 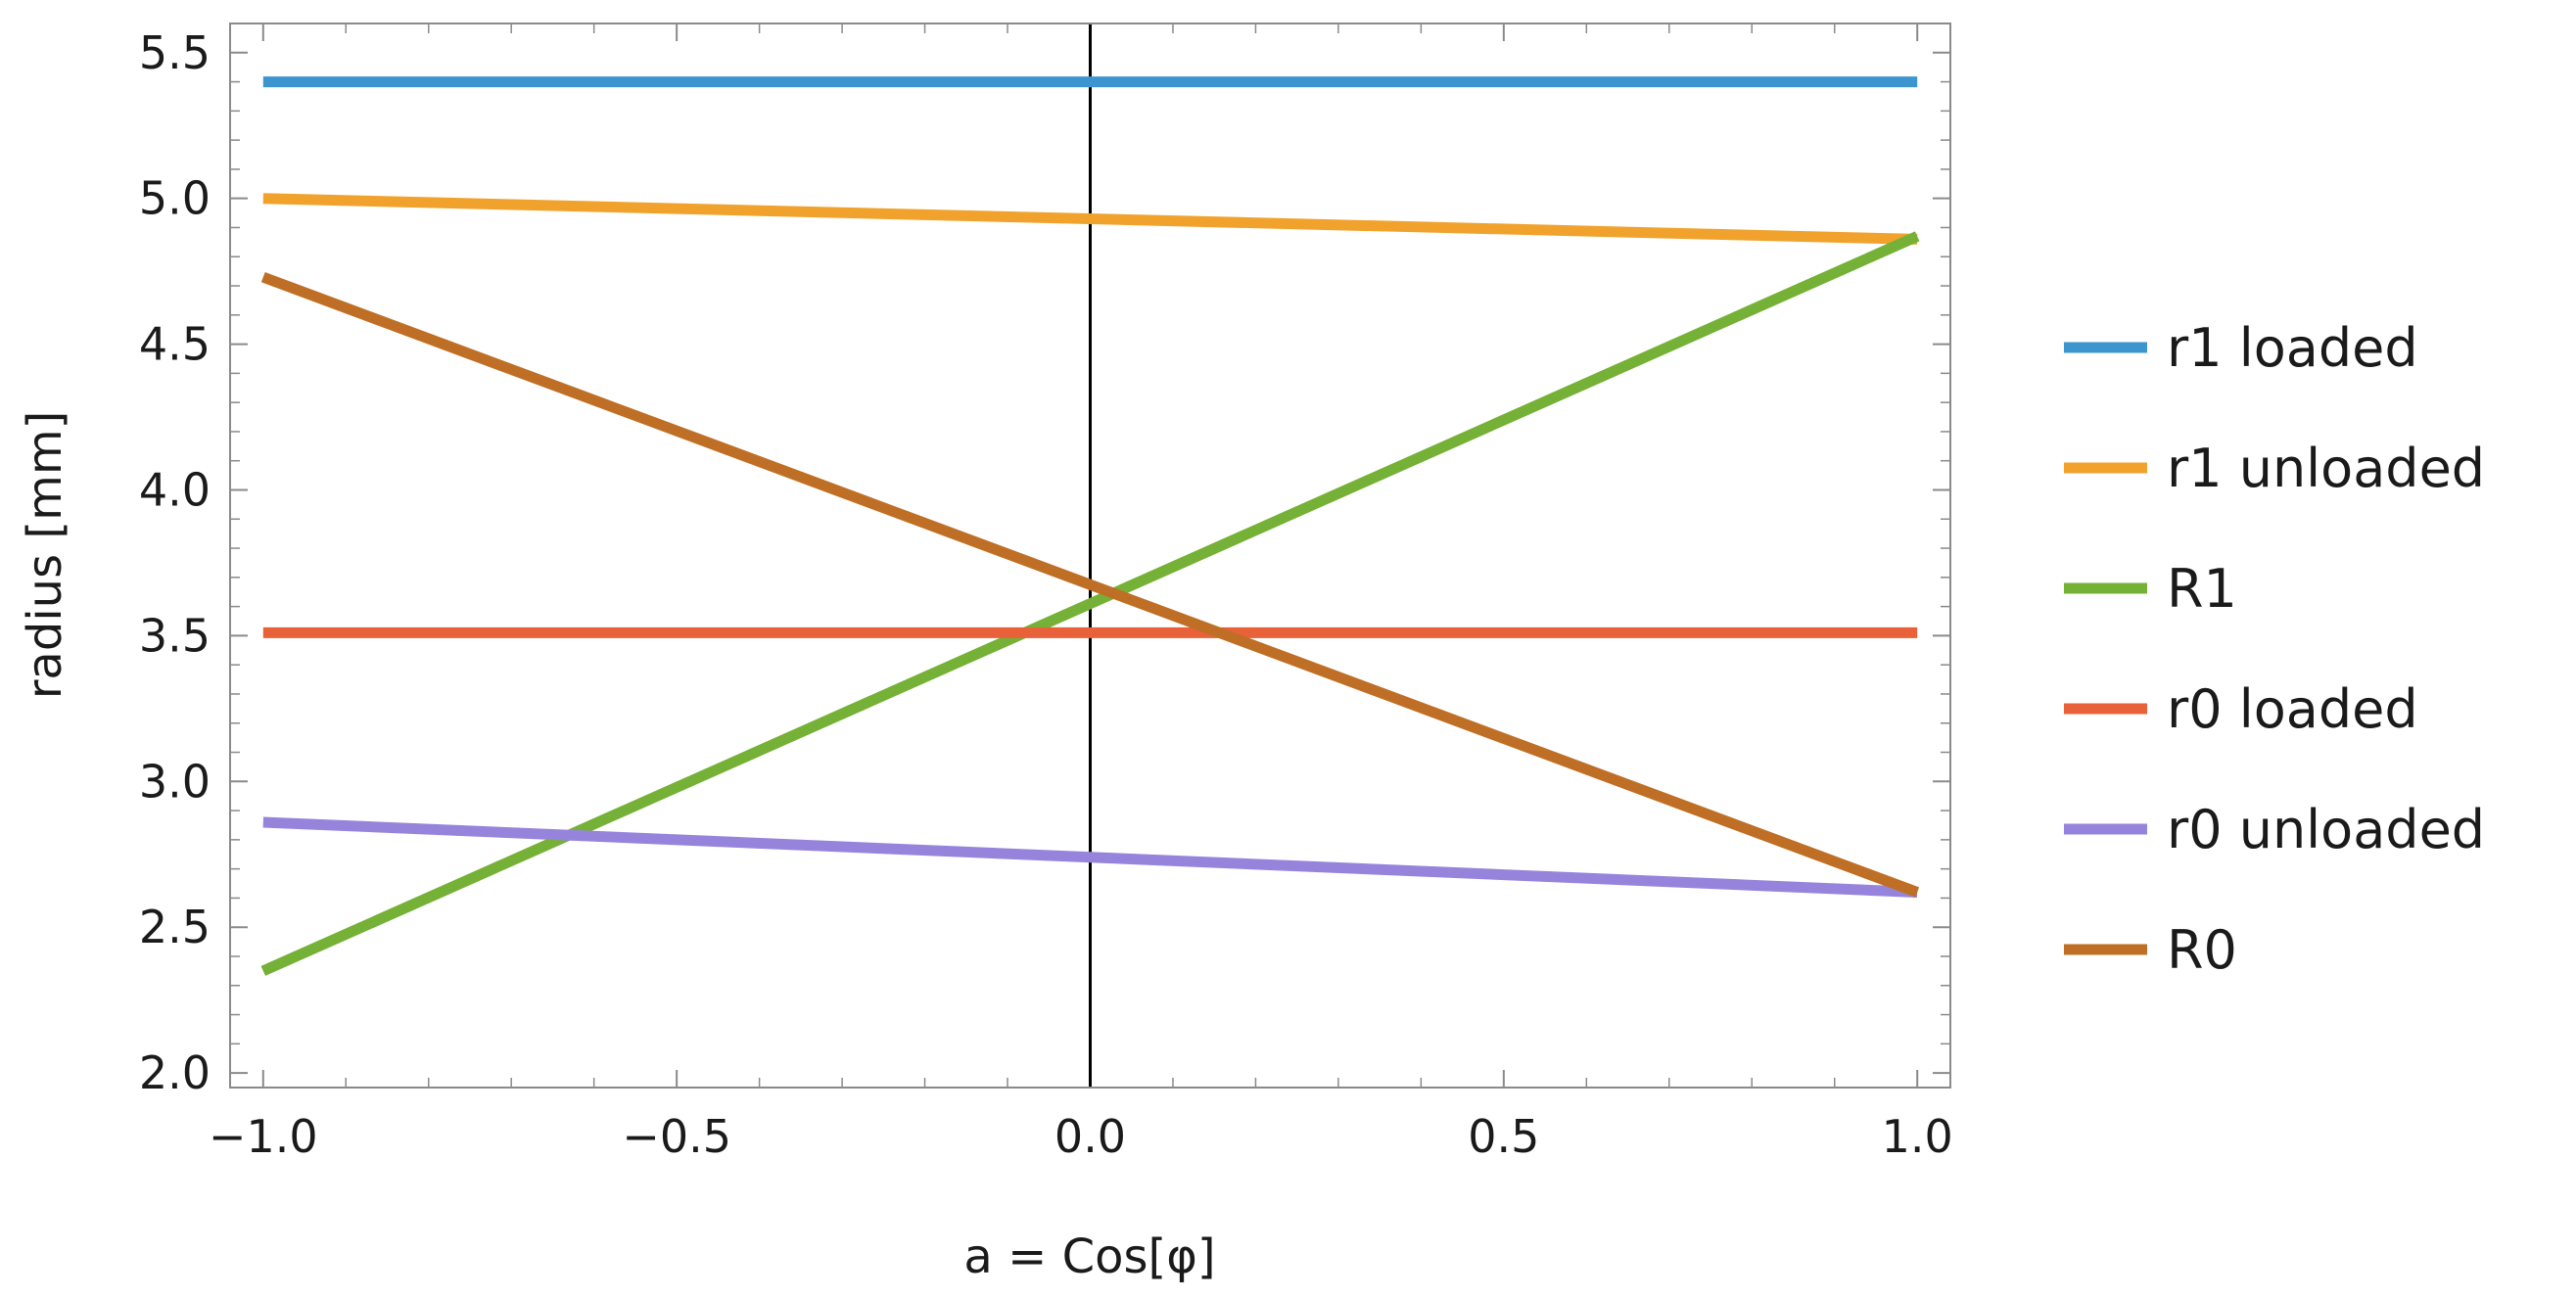 I want to click on x-tick-label: −0.5, so click(x=677, y=1136).